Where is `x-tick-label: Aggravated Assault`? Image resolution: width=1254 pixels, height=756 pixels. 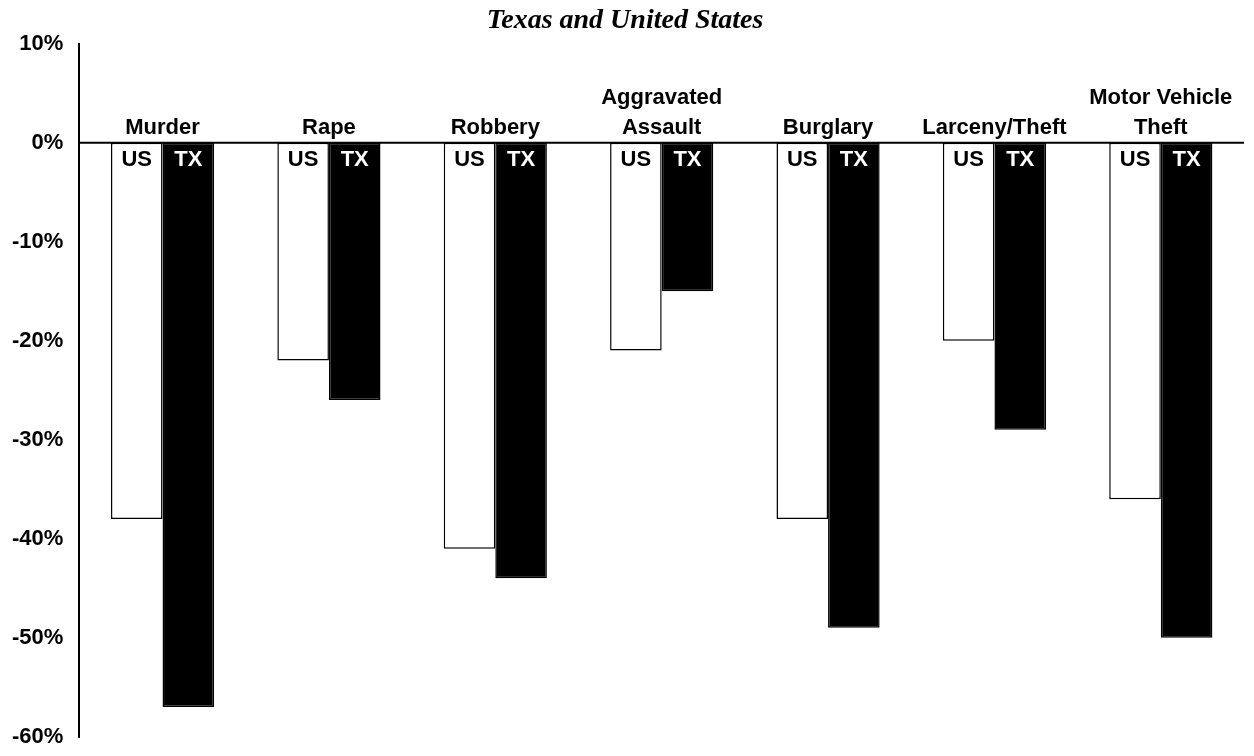 x-tick-label: Aggravated Assault is located at coordinates (662, 111).